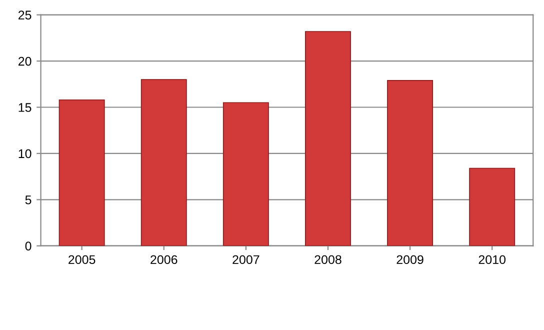 This screenshot has height=330, width=544. I want to click on x-tick-label: 2008, so click(328, 259).